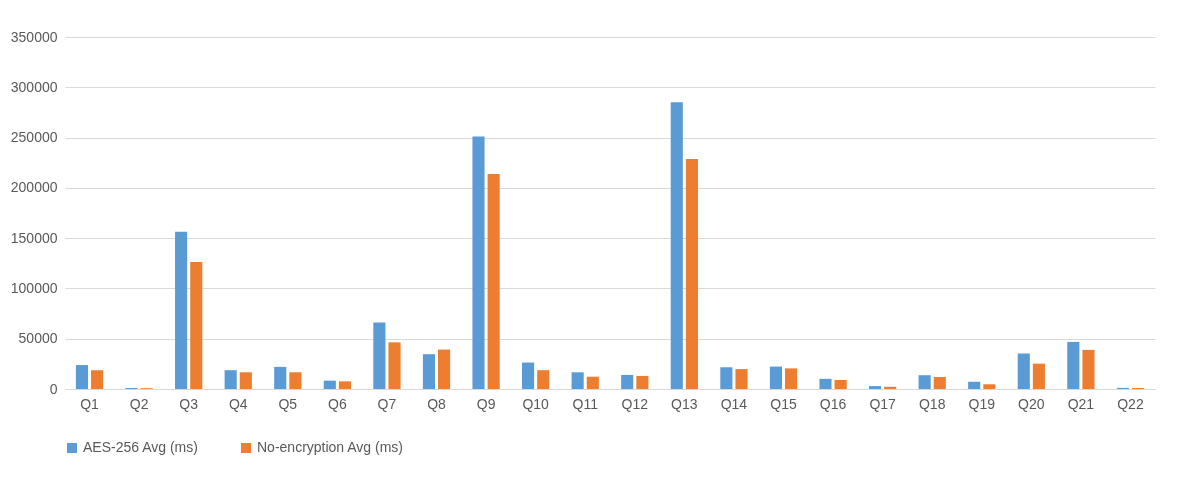 This screenshot has width=1200, height=488. What do you see at coordinates (34, 187) in the screenshot?
I see `y-tick-label: 200000` at bounding box center [34, 187].